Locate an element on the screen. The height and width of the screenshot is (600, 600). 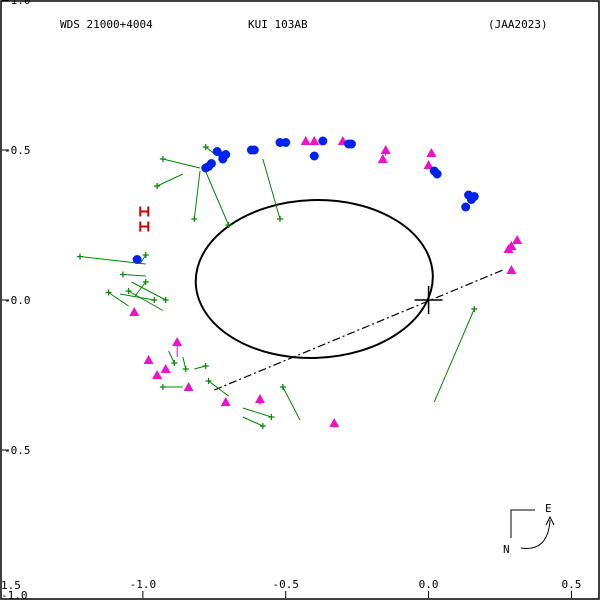
east-label: E is located at coordinates (548, 508).